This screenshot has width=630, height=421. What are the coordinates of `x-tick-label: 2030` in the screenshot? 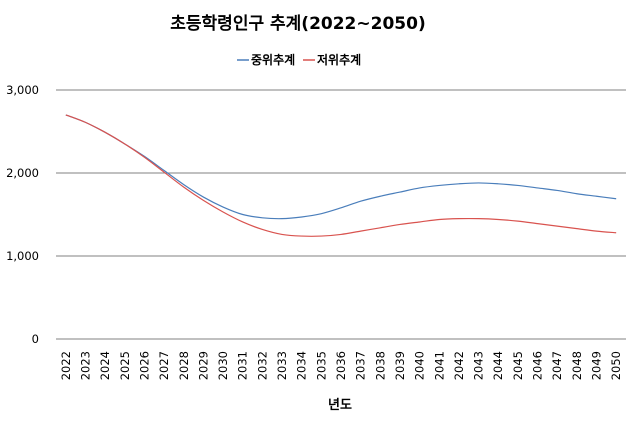 It's located at (223, 365).